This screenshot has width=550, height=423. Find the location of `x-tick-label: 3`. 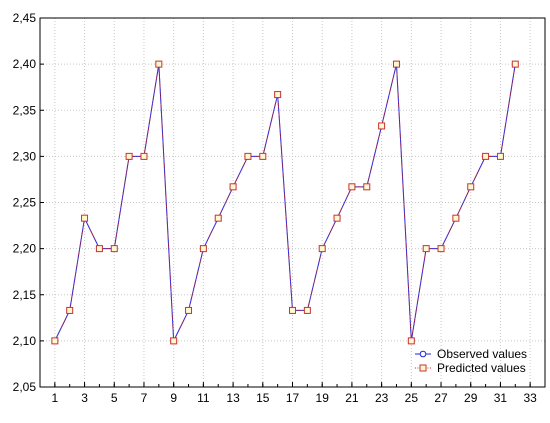

x-tick-label: 3 is located at coordinates (84, 398).